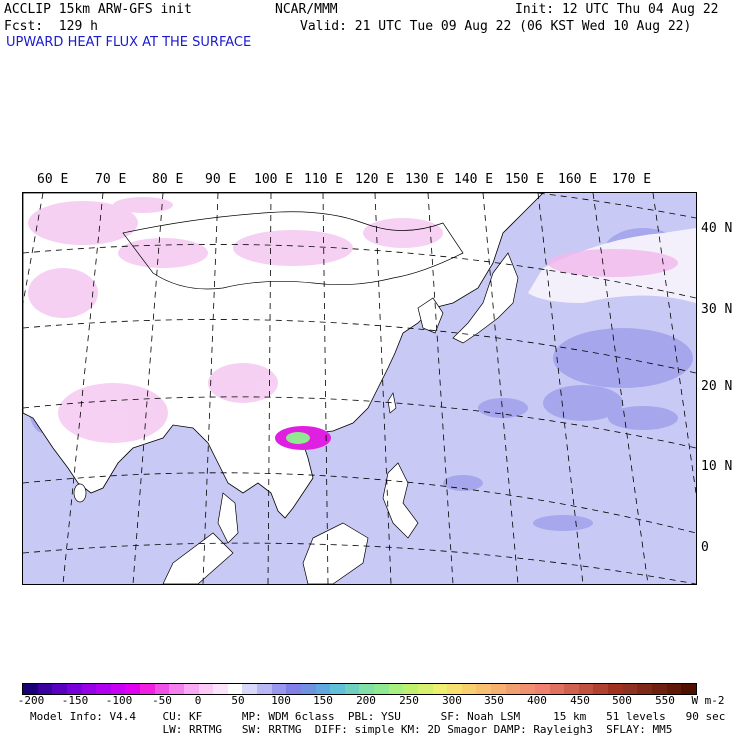  I want to click on field-title: UPWARD HEAT FLUX AT THE SURFACE, so click(129, 42).